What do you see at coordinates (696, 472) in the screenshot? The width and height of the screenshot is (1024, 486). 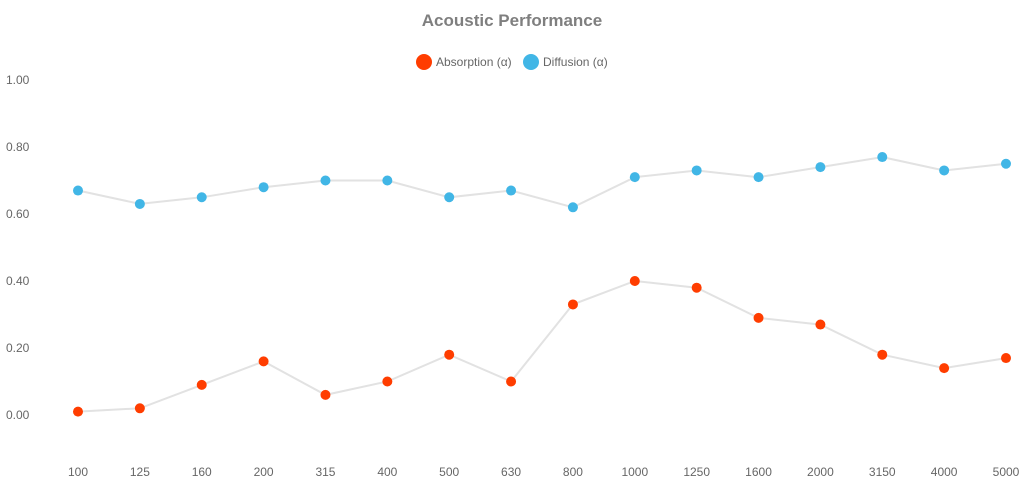 I see `x-tick-label: 1250` at bounding box center [696, 472].